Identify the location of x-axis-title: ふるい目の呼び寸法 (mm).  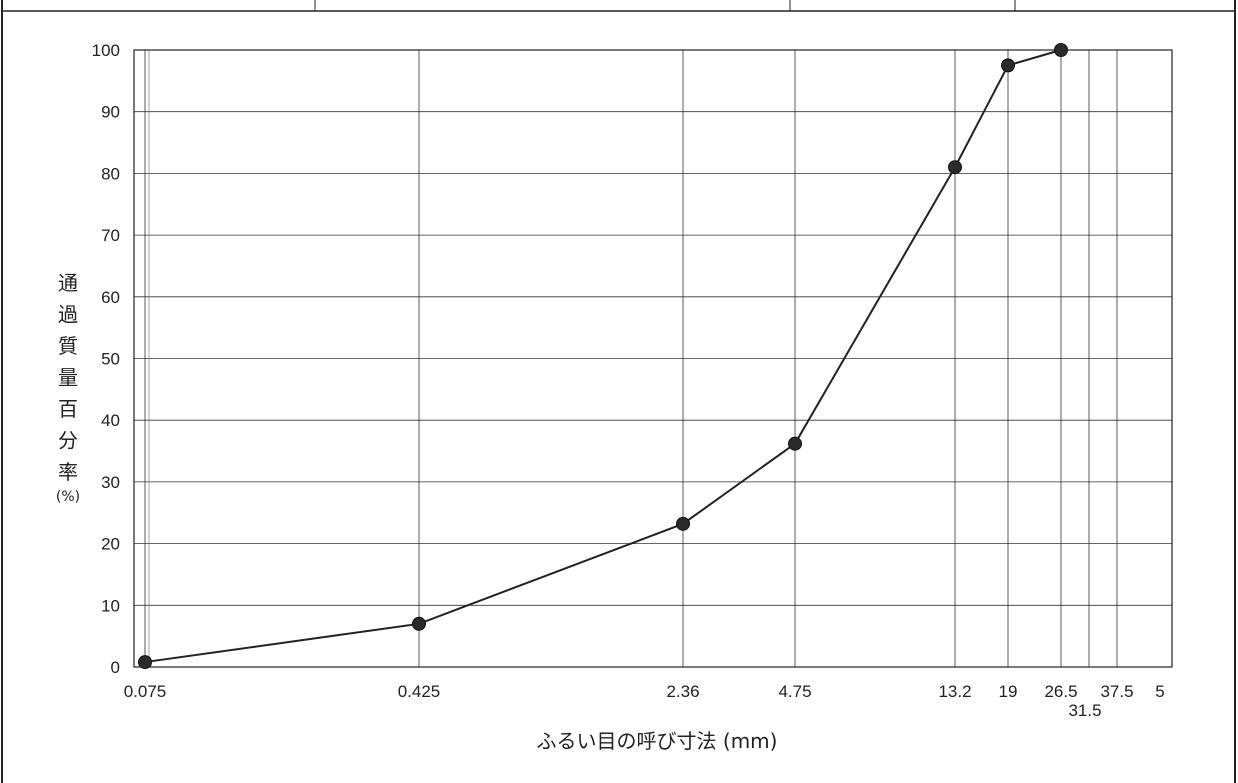
(657, 741).